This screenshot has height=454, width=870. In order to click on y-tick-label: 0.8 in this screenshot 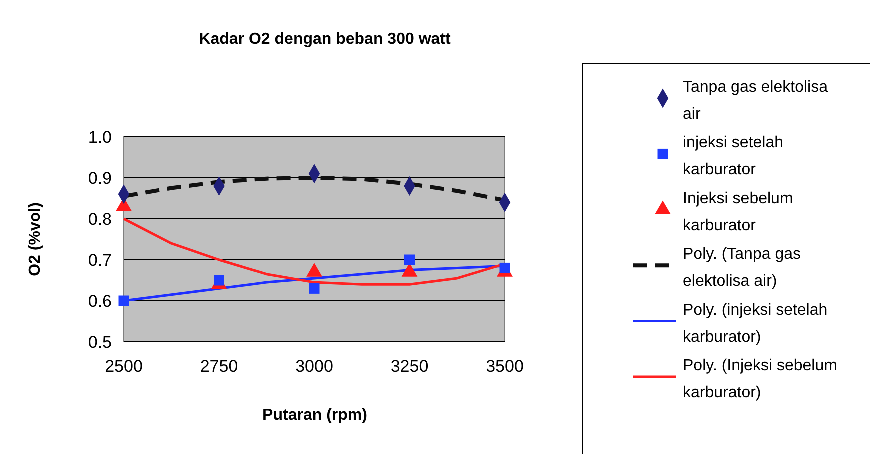, I will do `click(100, 219)`.